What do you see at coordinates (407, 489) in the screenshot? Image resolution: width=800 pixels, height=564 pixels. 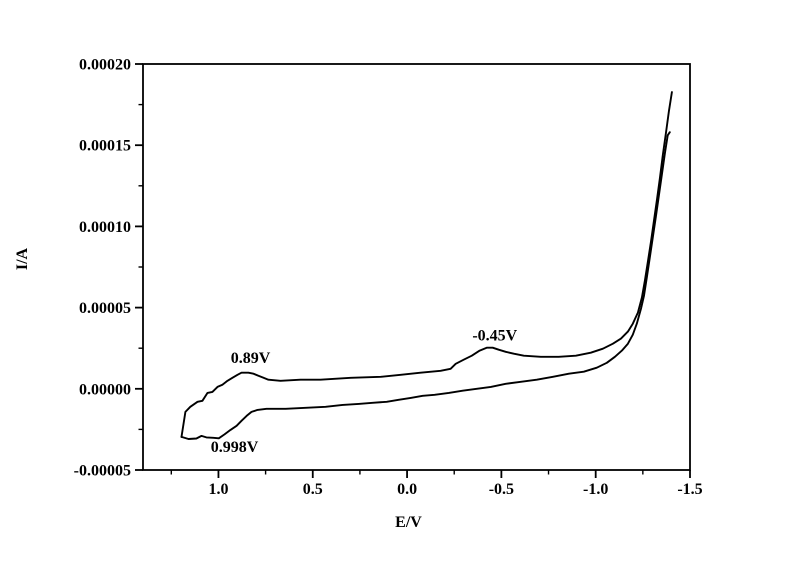 I see `x-tick-label: 0.0` at bounding box center [407, 489].